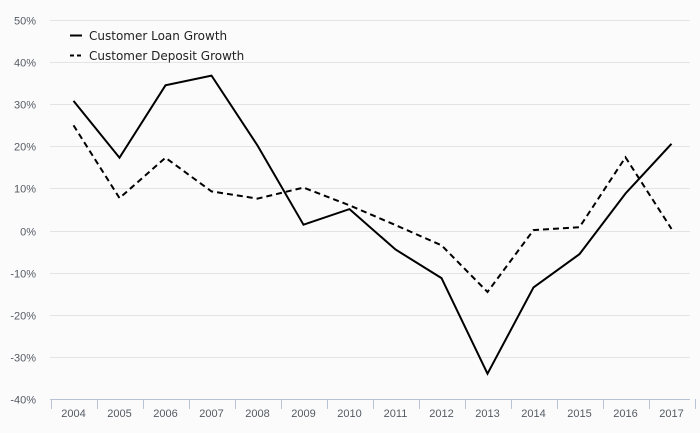 The width and height of the screenshot is (700, 433). Describe the element at coordinates (119, 414) in the screenshot. I see `x-tick-label: 2005` at that location.